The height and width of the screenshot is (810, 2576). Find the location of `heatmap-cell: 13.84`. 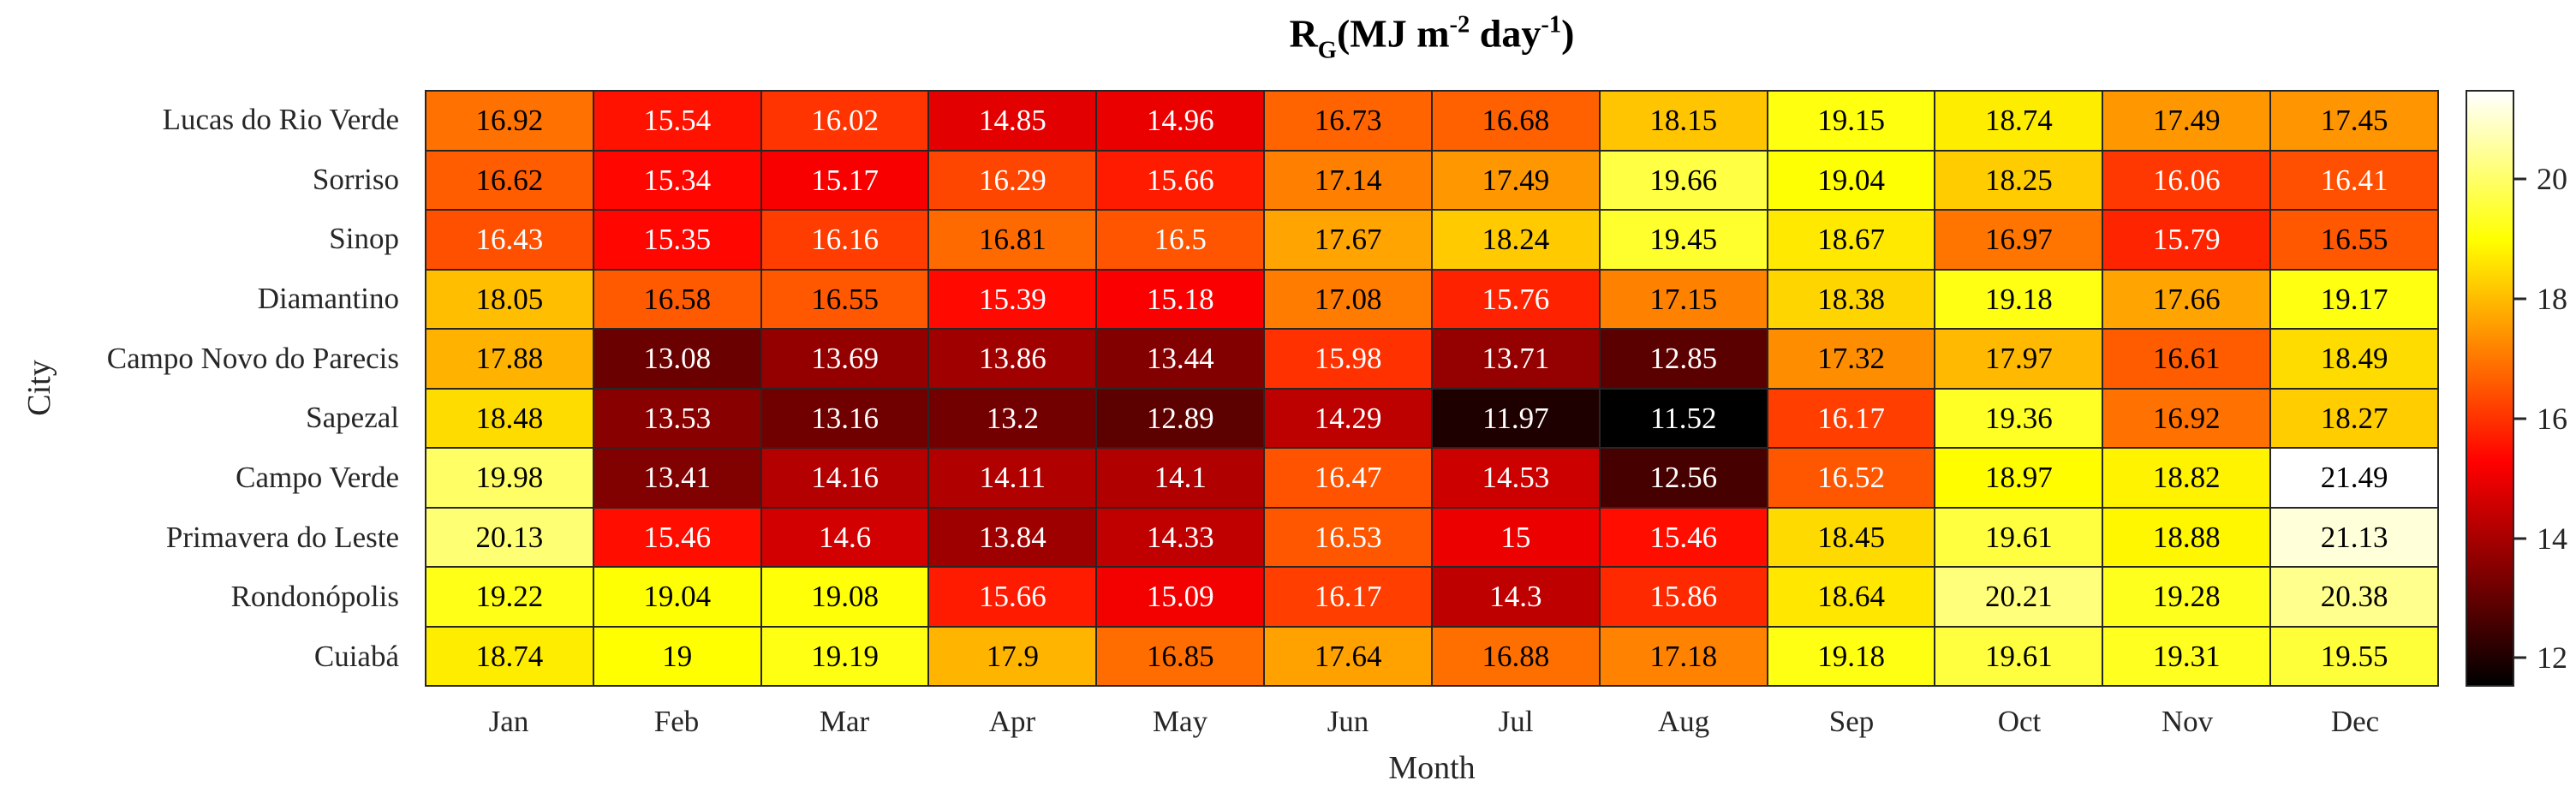

heatmap-cell: 13.84 is located at coordinates (1013, 537).